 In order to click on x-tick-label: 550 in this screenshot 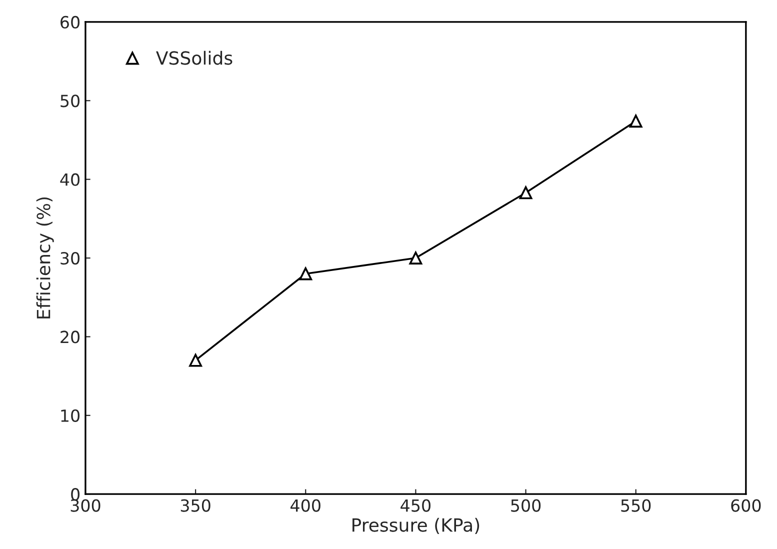, I will do `click(636, 505)`.